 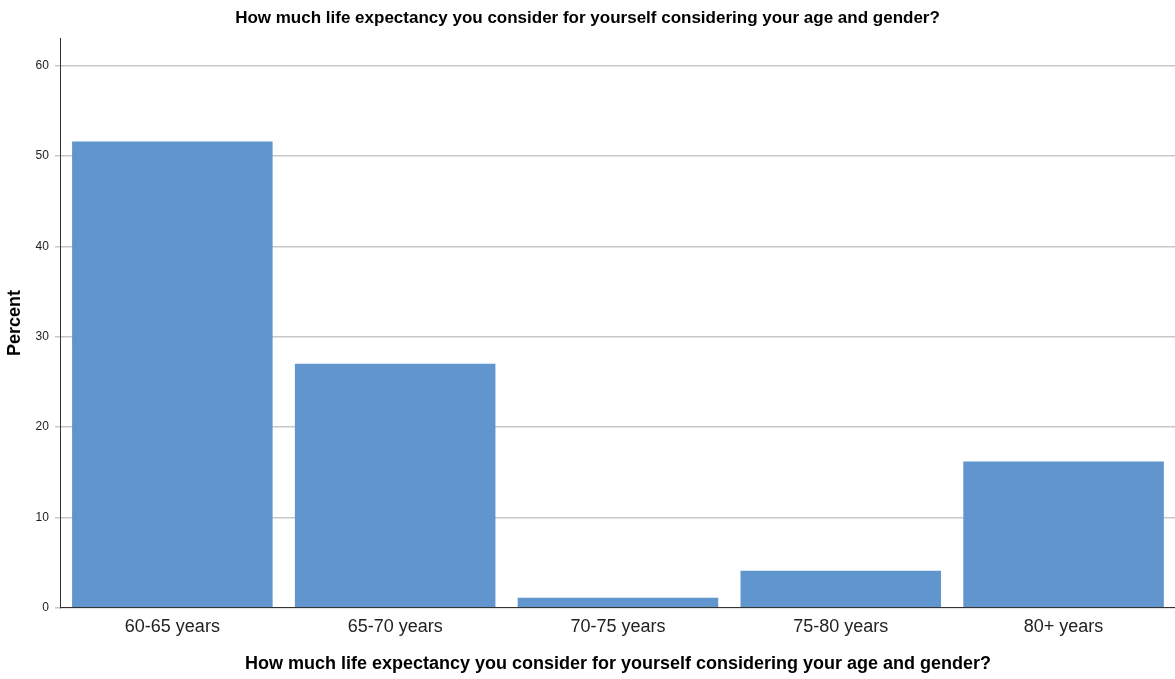 I want to click on x-axis-title: How much life expectancy you consider for yourself considering your age and gender?, so click(x=618, y=663).